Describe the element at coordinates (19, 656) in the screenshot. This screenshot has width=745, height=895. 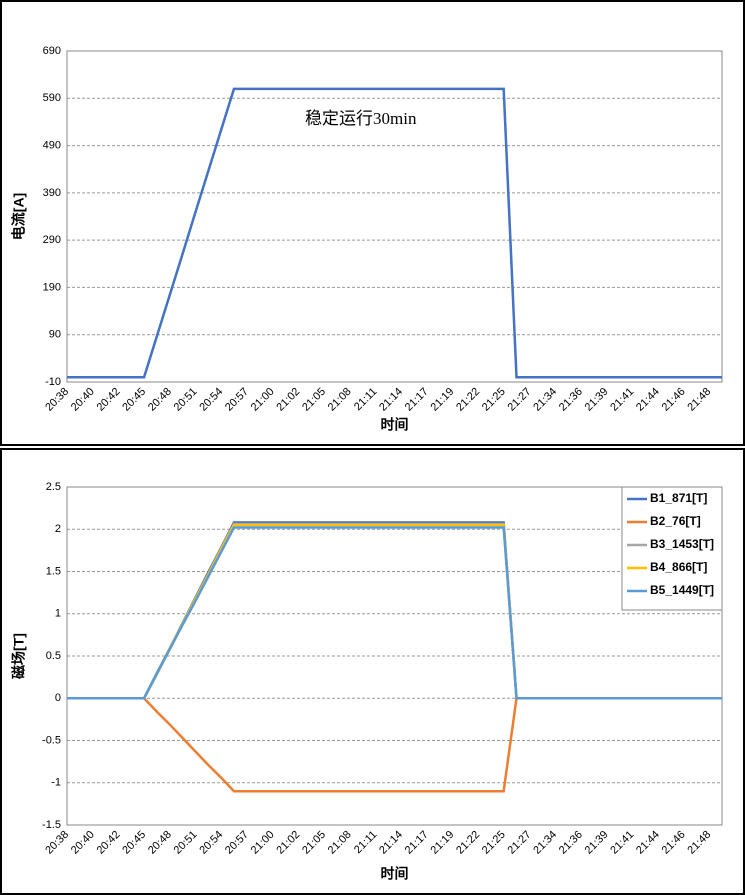
I see `y-axis-label: 磁场[T]` at that location.